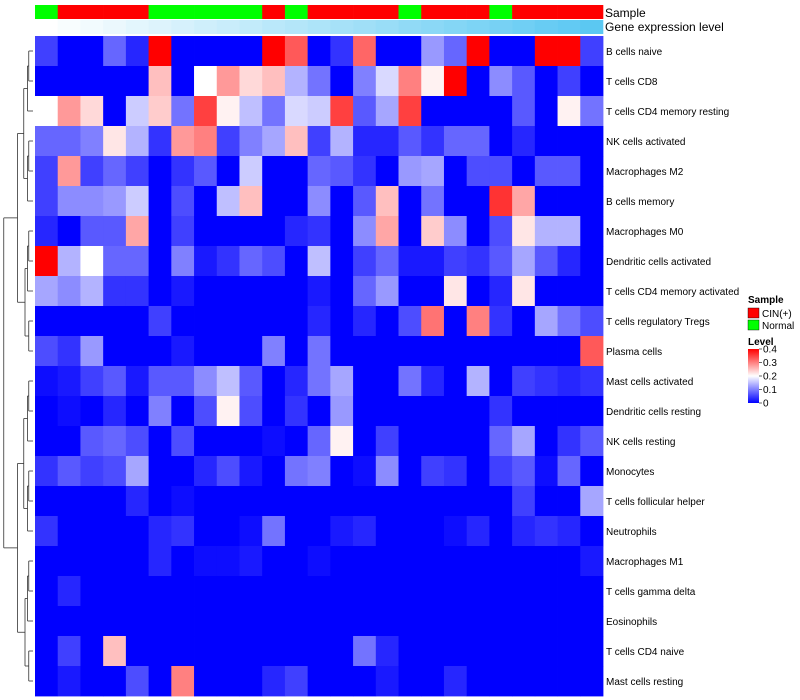 The height and width of the screenshot is (700, 800). I want to click on level-tick-label: 0.2, so click(770, 377).